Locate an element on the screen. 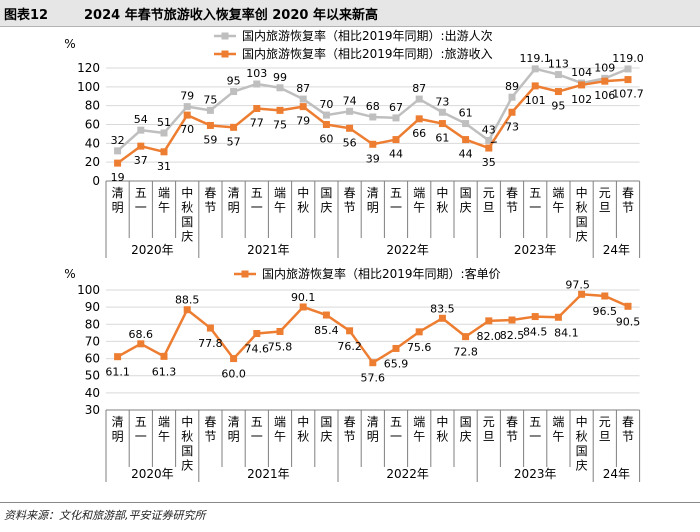 The image size is (700, 532). data-label: 60.0 is located at coordinates (233, 374).